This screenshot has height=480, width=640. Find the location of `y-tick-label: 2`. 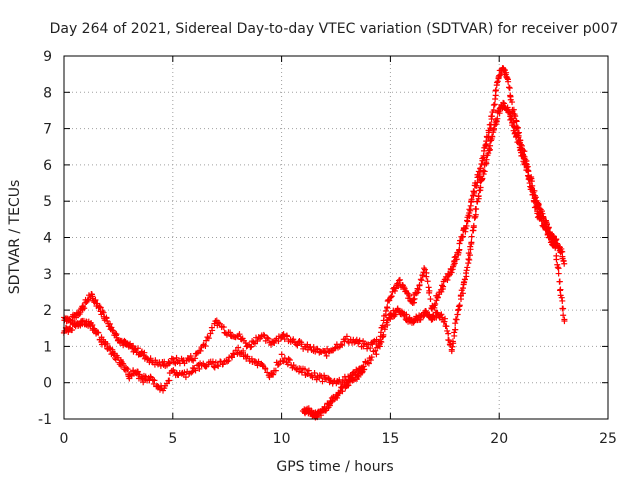

y-tick-label: 2 is located at coordinates (47, 311).